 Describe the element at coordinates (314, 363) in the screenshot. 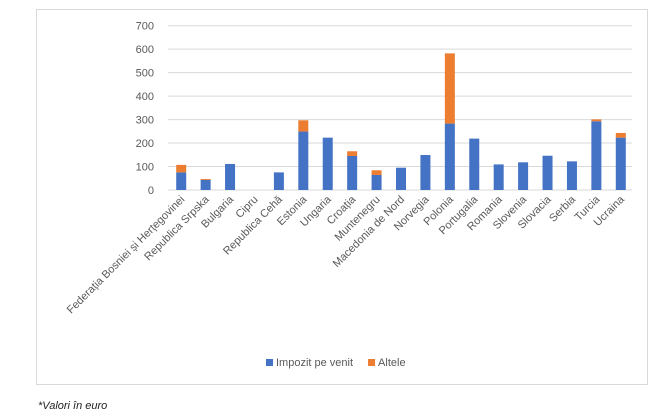

I see `legend-label: Impozit pe venit` at that location.